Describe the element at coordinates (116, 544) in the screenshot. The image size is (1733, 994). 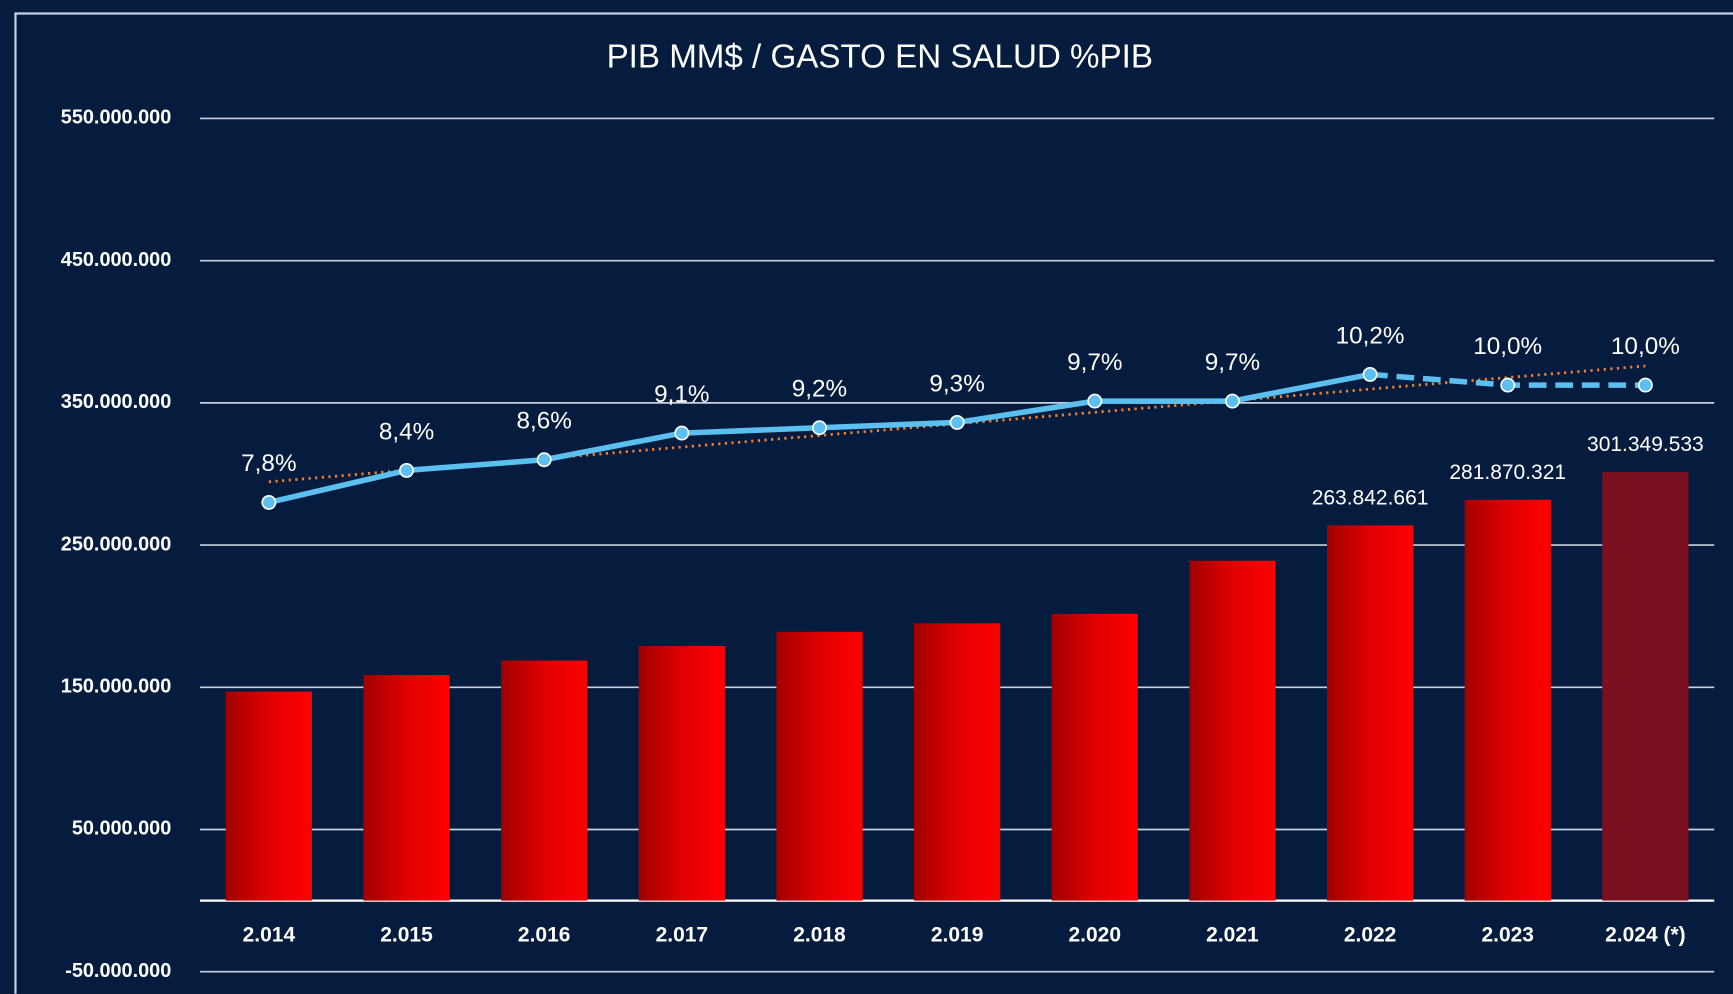
I see `y-tick-label: 250.000.000` at that location.